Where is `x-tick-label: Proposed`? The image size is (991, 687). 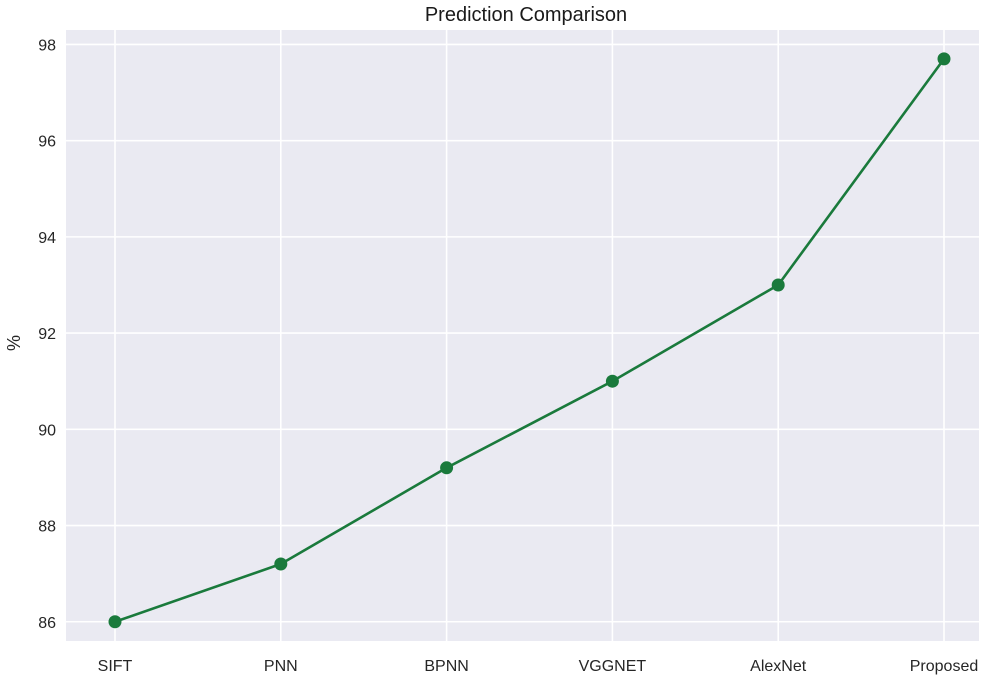 x-tick-label: Proposed is located at coordinates (944, 666).